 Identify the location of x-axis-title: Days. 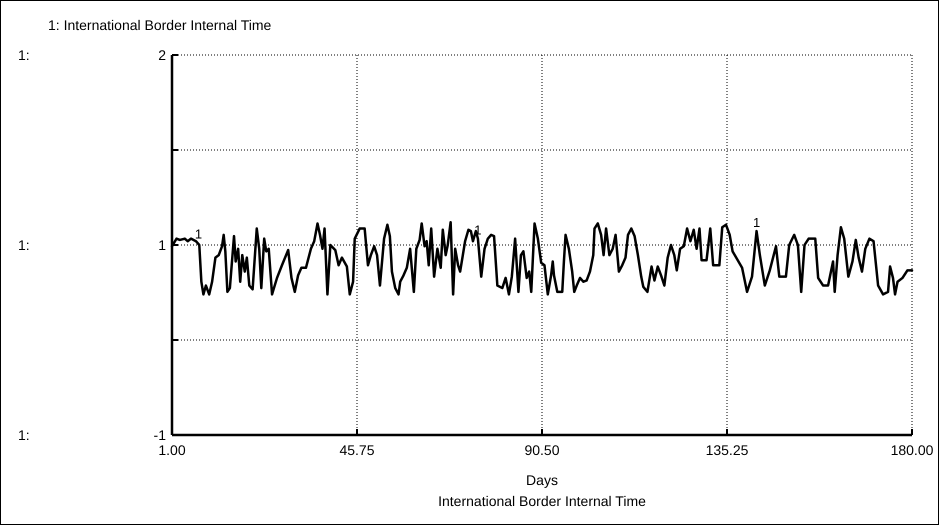
(542, 480).